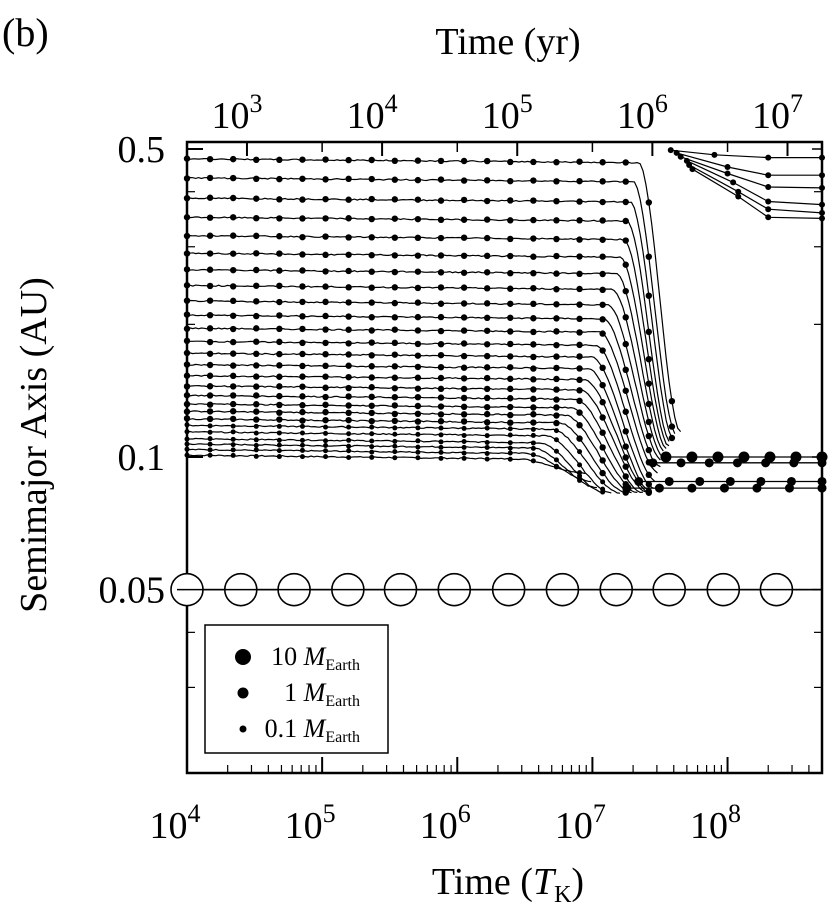 Image resolution: width=830 pixels, height=924 pixels. What do you see at coordinates (507, 113) in the screenshot?
I see `x-top-tick-label: 10⁵` at bounding box center [507, 113].